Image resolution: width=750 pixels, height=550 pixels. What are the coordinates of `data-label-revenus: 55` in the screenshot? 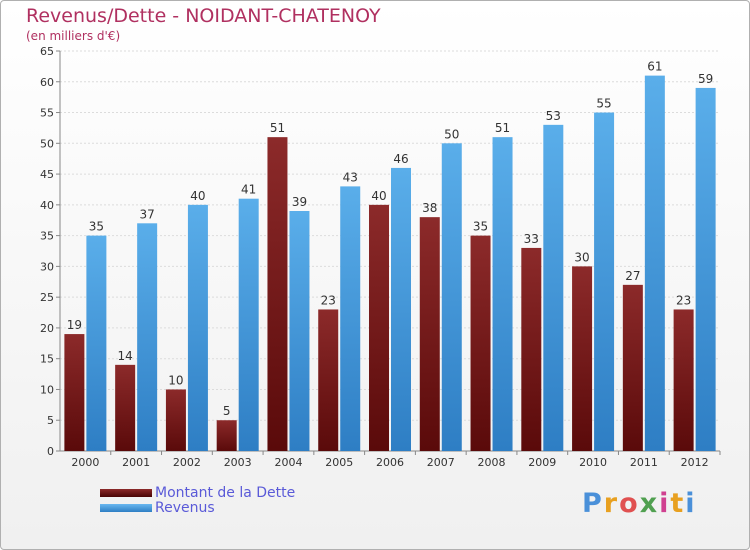 It's located at (603, 104).